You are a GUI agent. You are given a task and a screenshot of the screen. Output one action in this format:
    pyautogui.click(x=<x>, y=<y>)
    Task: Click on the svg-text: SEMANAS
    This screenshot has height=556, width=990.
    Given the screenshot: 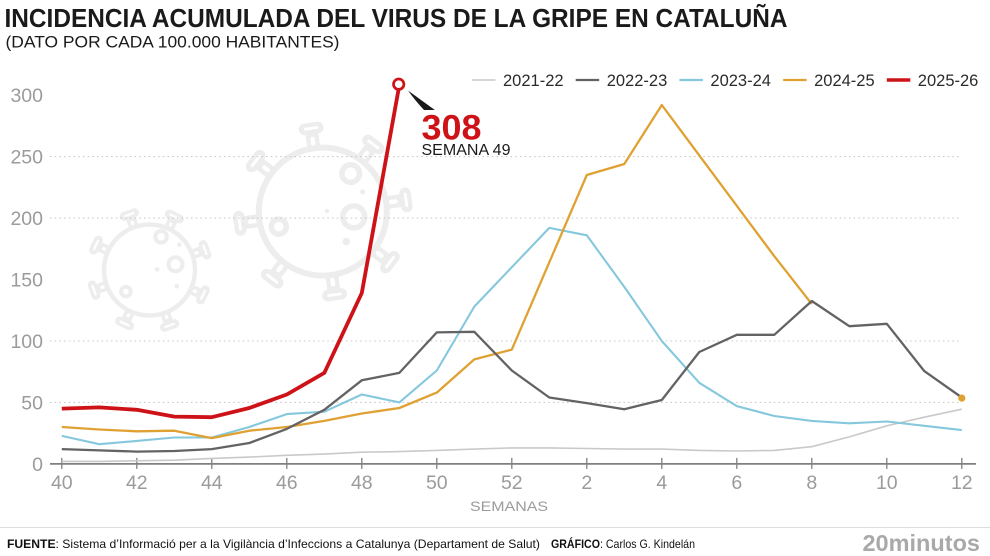 What is the action you would take?
    pyautogui.click(x=509, y=506)
    